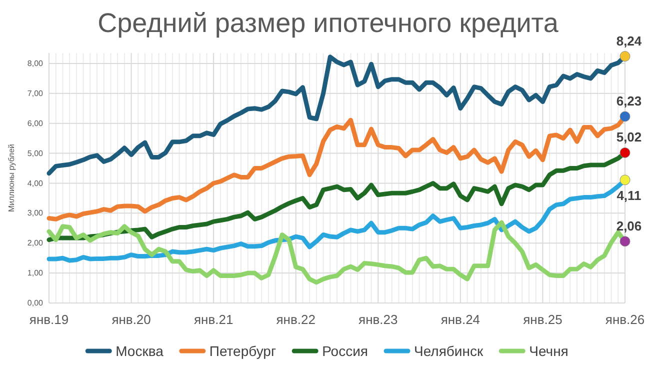 This screenshot has width=656, height=370. What do you see at coordinates (35, 123) in the screenshot?
I see `y-tick-label: 6,00` at bounding box center [35, 123].